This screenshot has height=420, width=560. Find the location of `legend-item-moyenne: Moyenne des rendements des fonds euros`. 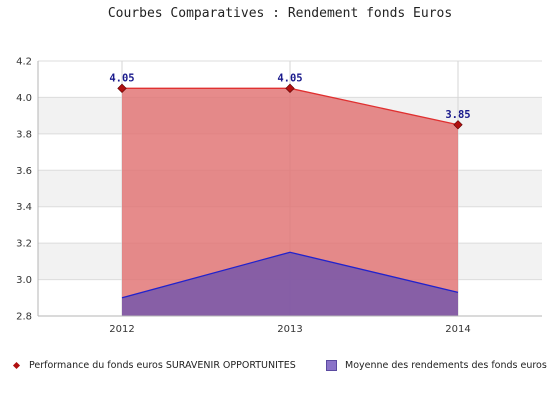

legend-item-moyenne: Moyenne des rendements des fonds euros is located at coordinates (436, 365).